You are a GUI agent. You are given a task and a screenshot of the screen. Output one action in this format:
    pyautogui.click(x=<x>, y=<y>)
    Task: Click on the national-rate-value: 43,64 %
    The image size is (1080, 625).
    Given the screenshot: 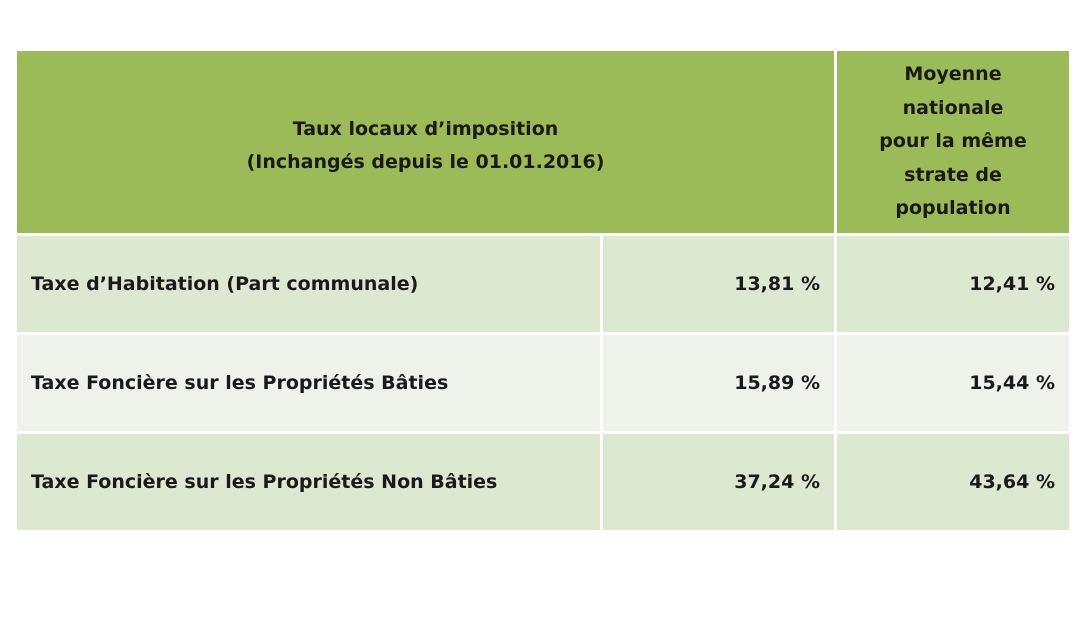 What is the action you would take?
    pyautogui.click(x=953, y=482)
    